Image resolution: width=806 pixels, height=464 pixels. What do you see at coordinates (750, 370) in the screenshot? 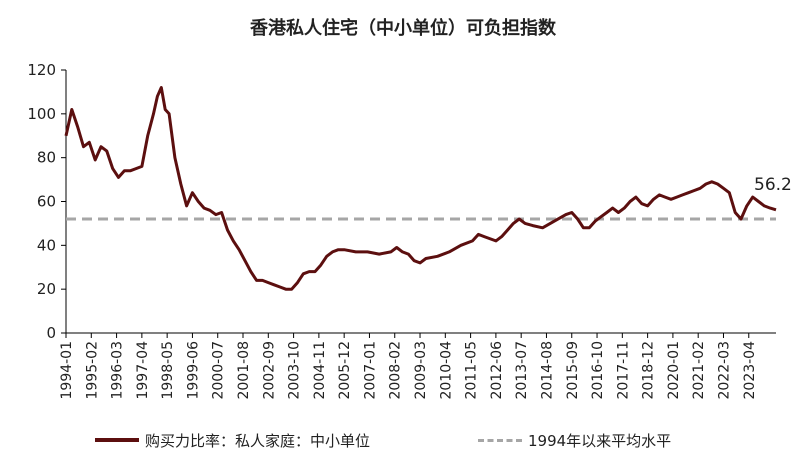
I see `x-tick-label: 2023-04` at bounding box center [750, 370].